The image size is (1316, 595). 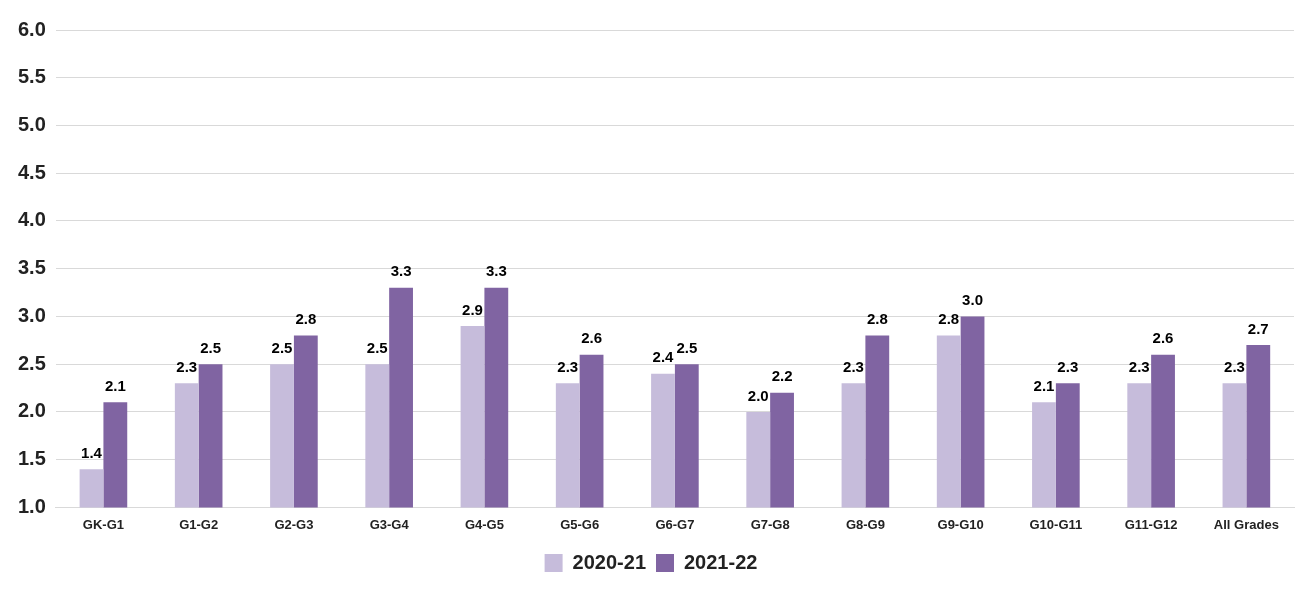 I want to click on data-label: 3.0, so click(x=972, y=300).